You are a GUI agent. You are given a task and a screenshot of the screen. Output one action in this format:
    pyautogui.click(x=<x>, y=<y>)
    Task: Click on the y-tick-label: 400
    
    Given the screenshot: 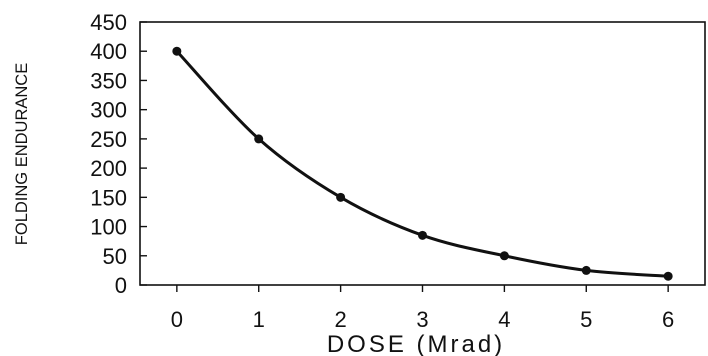 What is the action you would take?
    pyautogui.click(x=108, y=51)
    